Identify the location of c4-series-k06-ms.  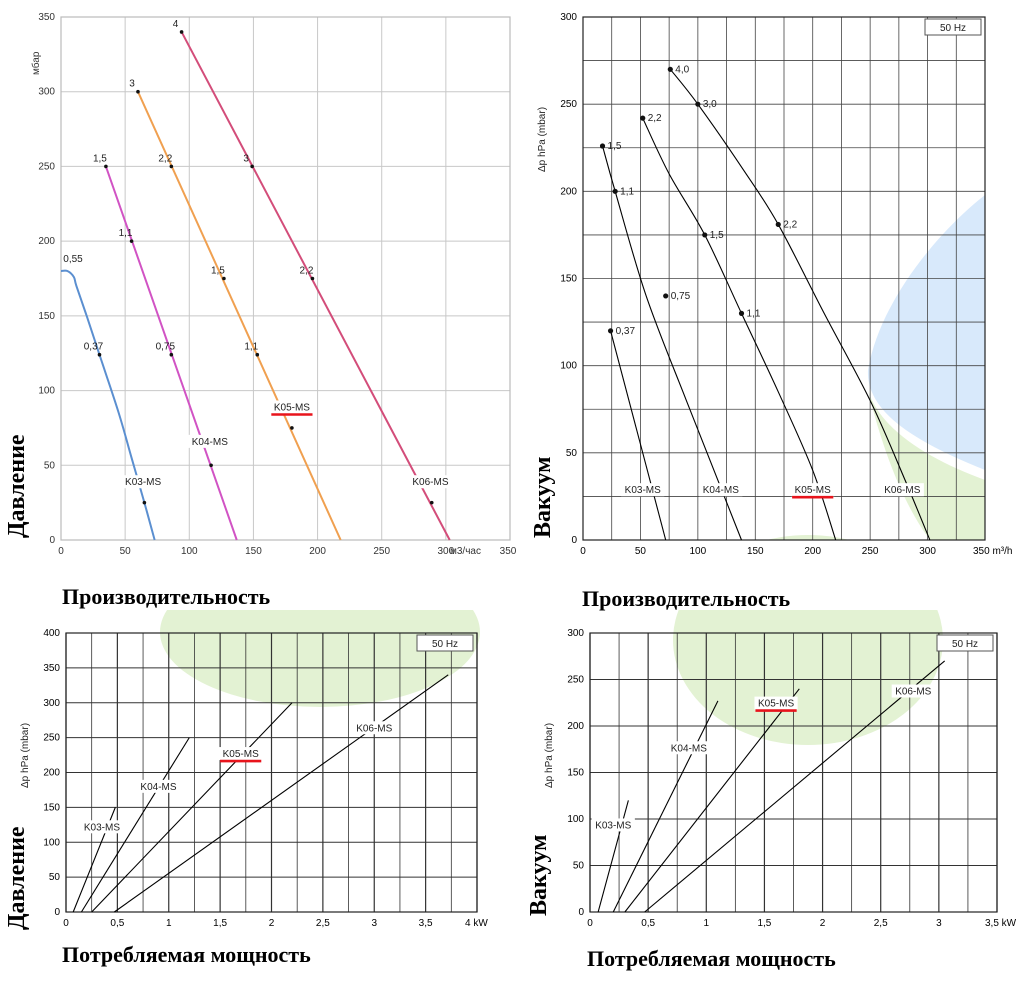
(795, 786).